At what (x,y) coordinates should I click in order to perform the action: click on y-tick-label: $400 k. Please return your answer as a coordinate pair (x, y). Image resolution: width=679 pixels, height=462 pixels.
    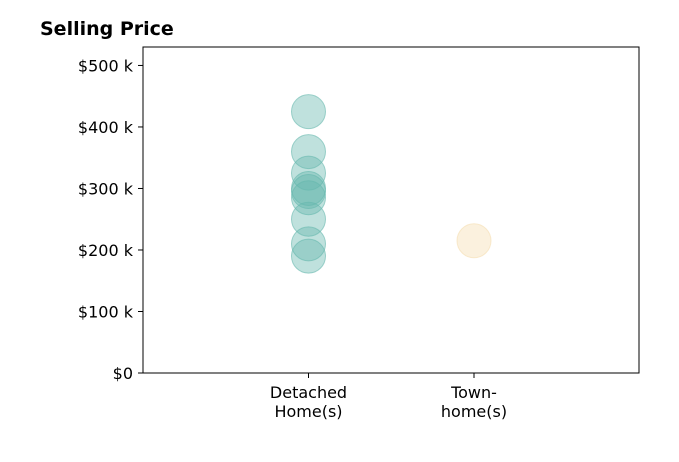
    Looking at the image, I should click on (106, 127).